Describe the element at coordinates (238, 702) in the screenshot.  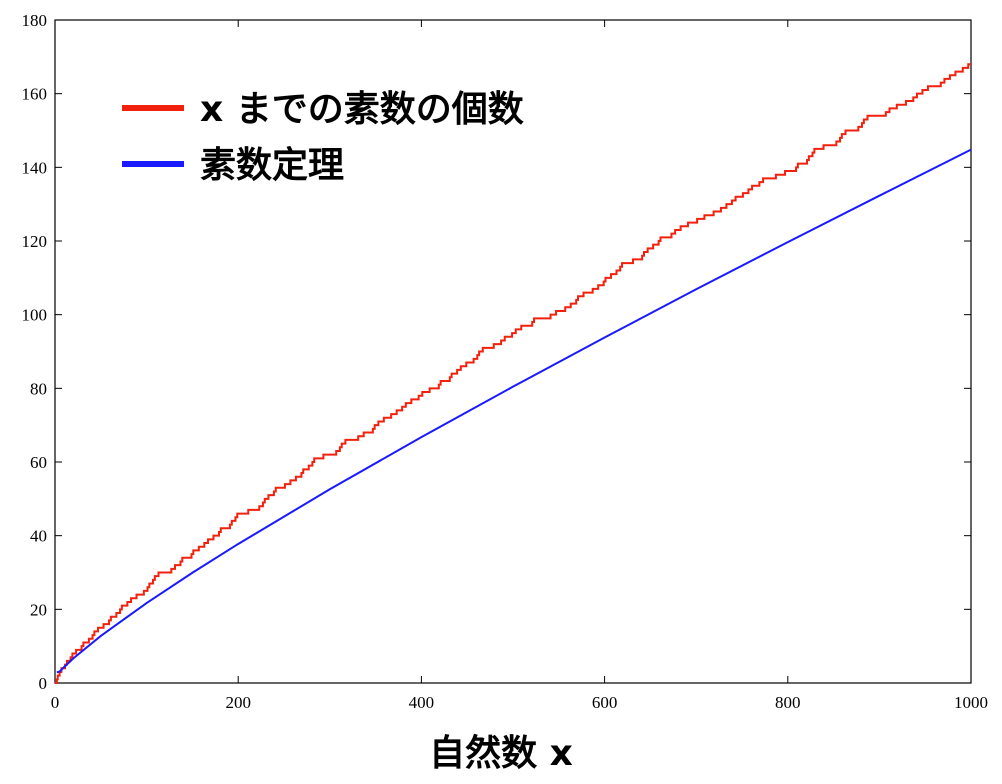
I see `x-tick-label: 200` at that location.